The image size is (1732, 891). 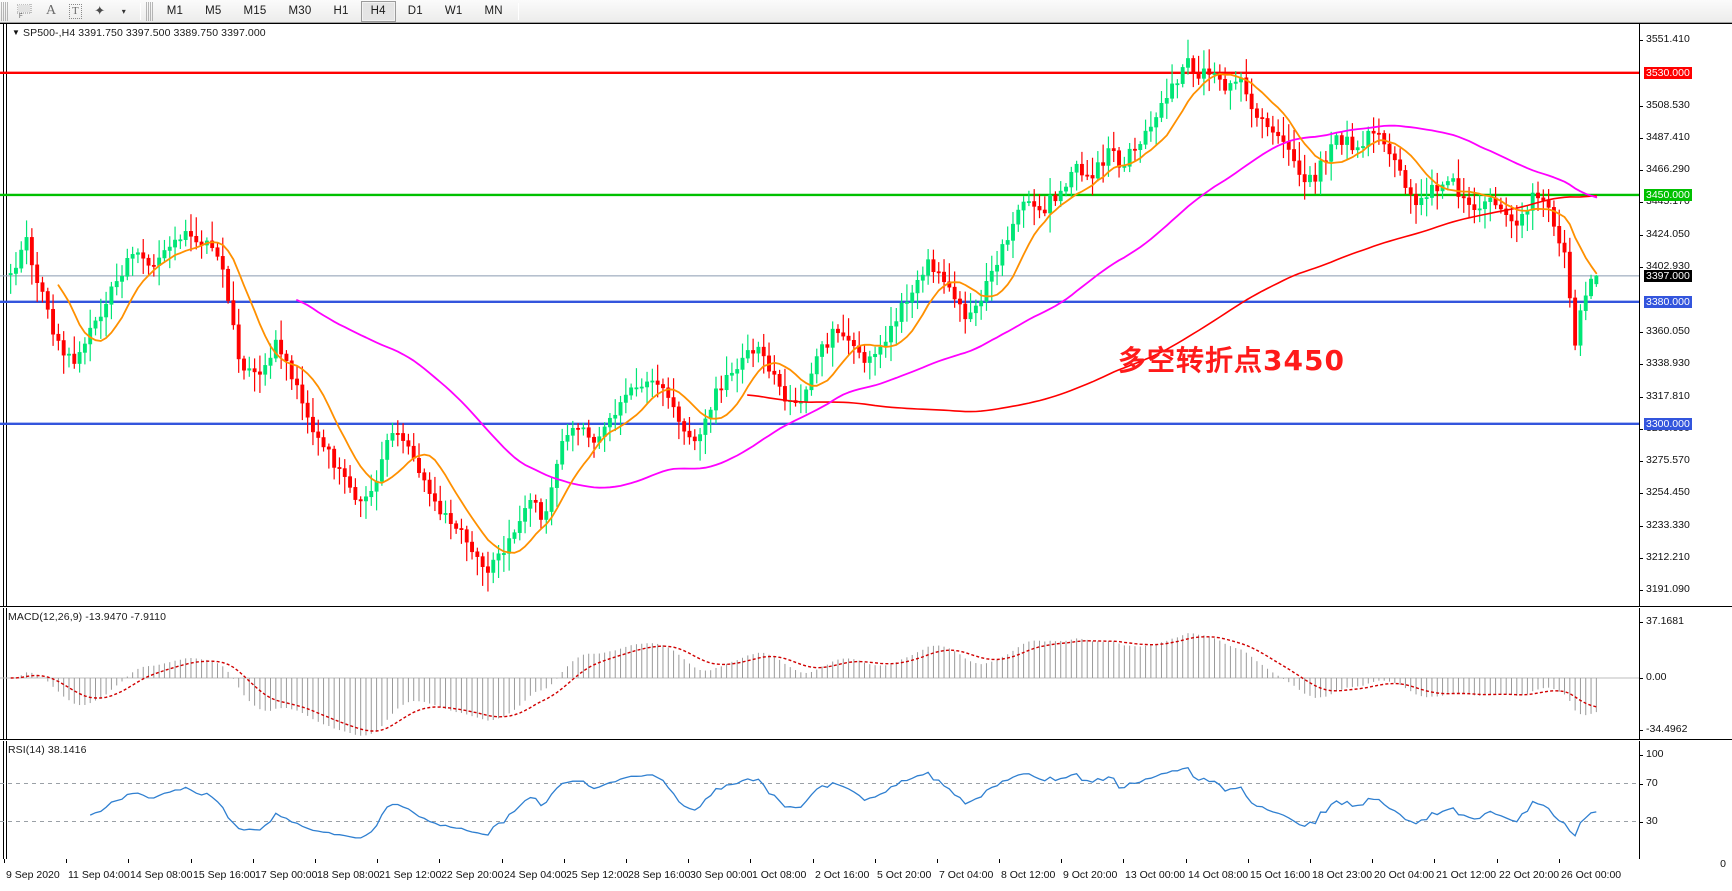 What do you see at coordinates (1529, 875) in the screenshot?
I see `time-axis-label: 22 Oct 20:00` at bounding box center [1529, 875].